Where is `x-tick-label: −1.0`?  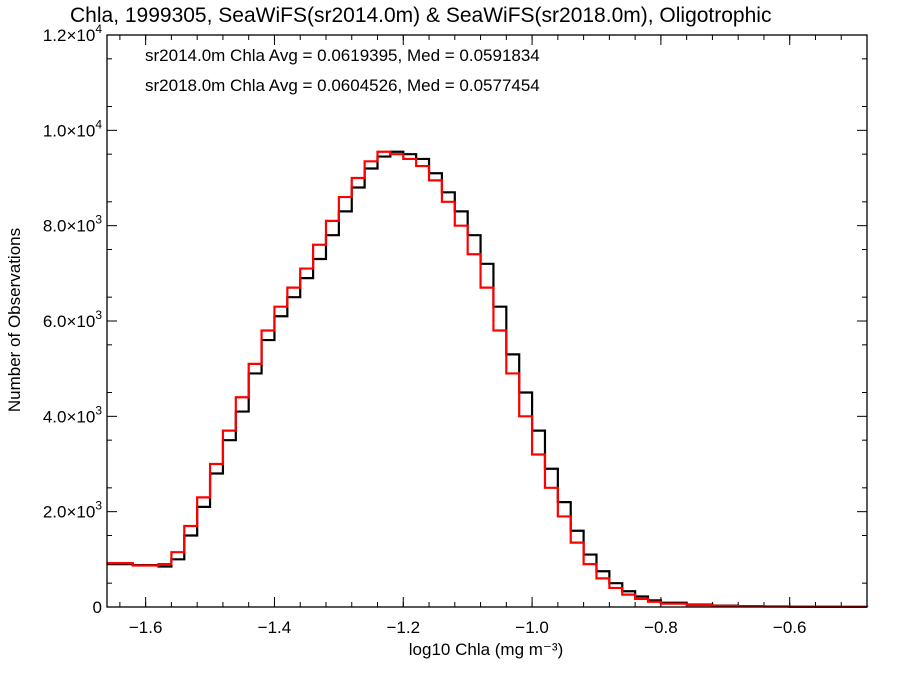 x-tick-label: −1.0 is located at coordinates (532, 627).